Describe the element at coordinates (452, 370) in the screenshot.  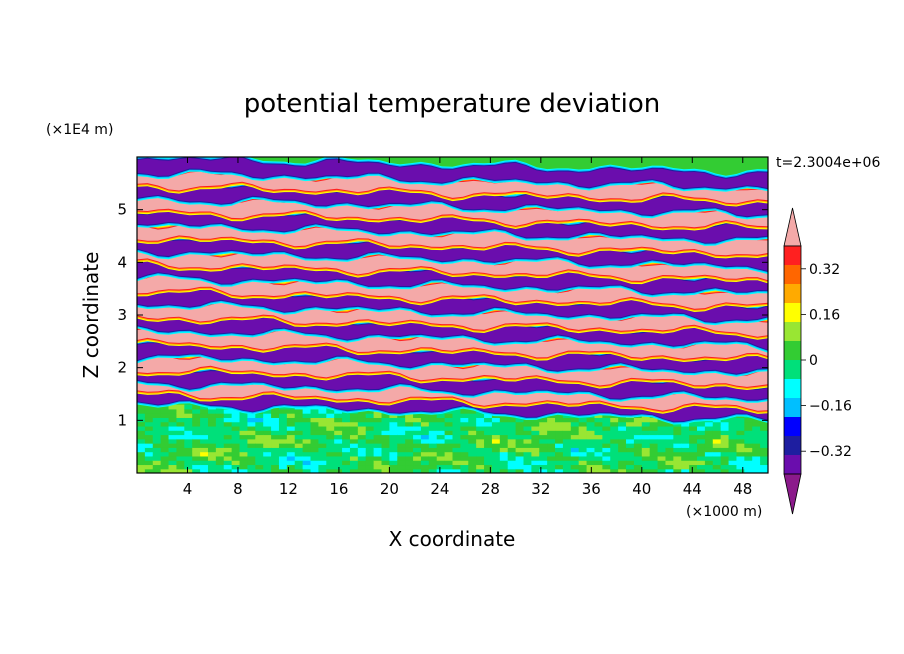
I see `warm-band` at that location.